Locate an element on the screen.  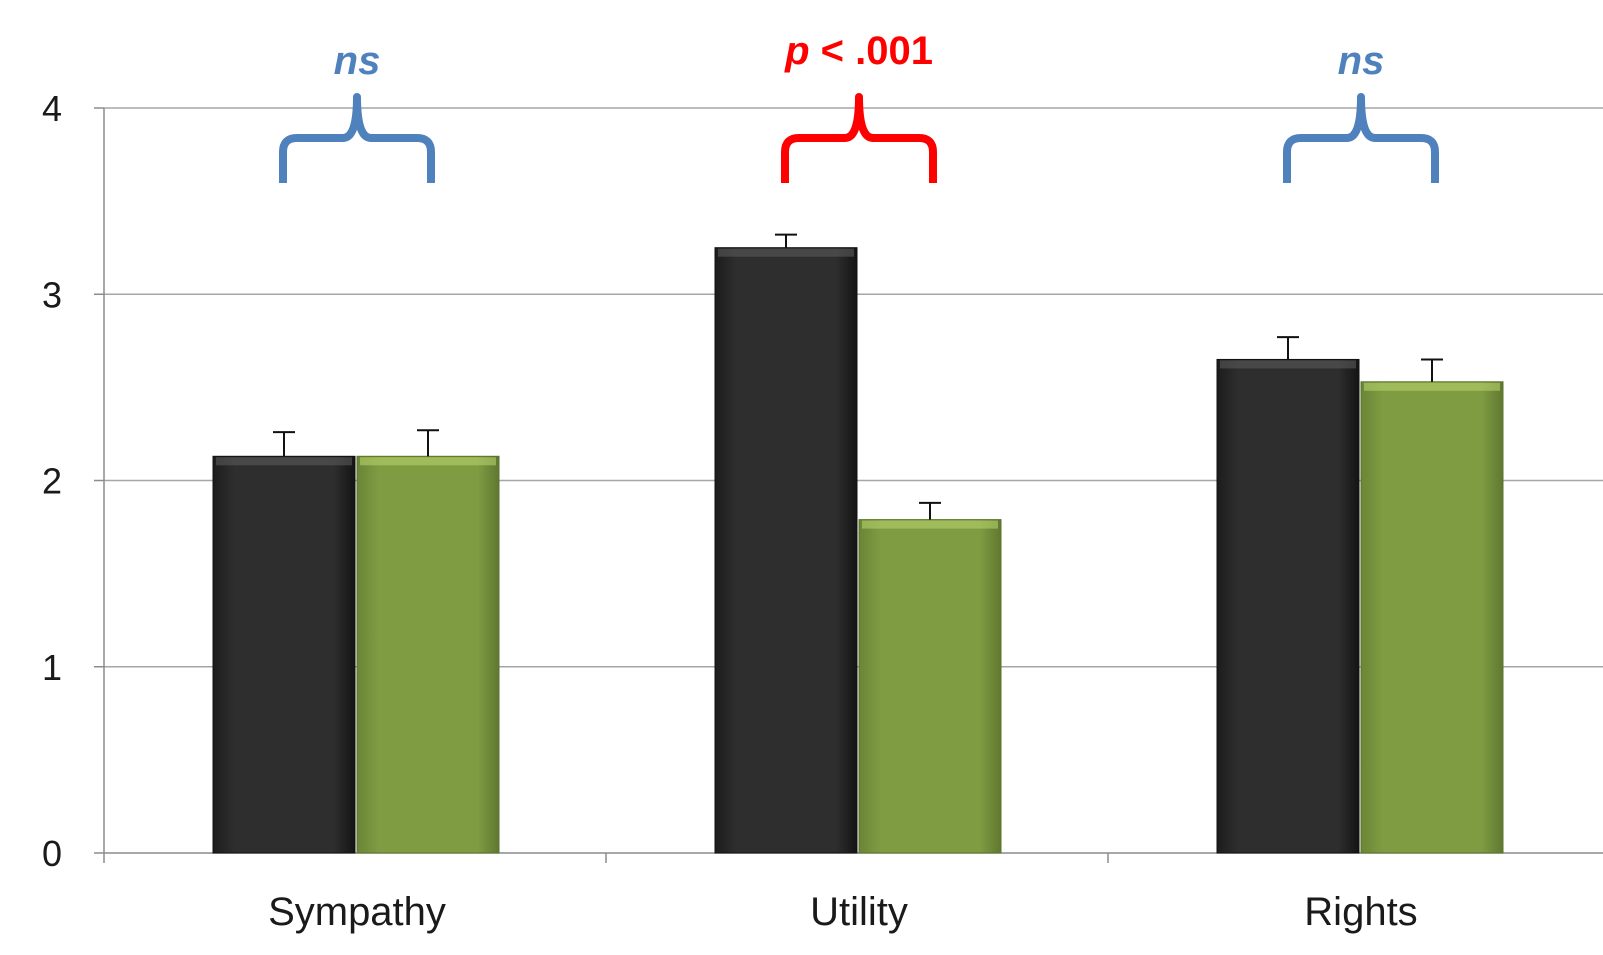
y-tick-label: 0 is located at coordinates (52, 853).